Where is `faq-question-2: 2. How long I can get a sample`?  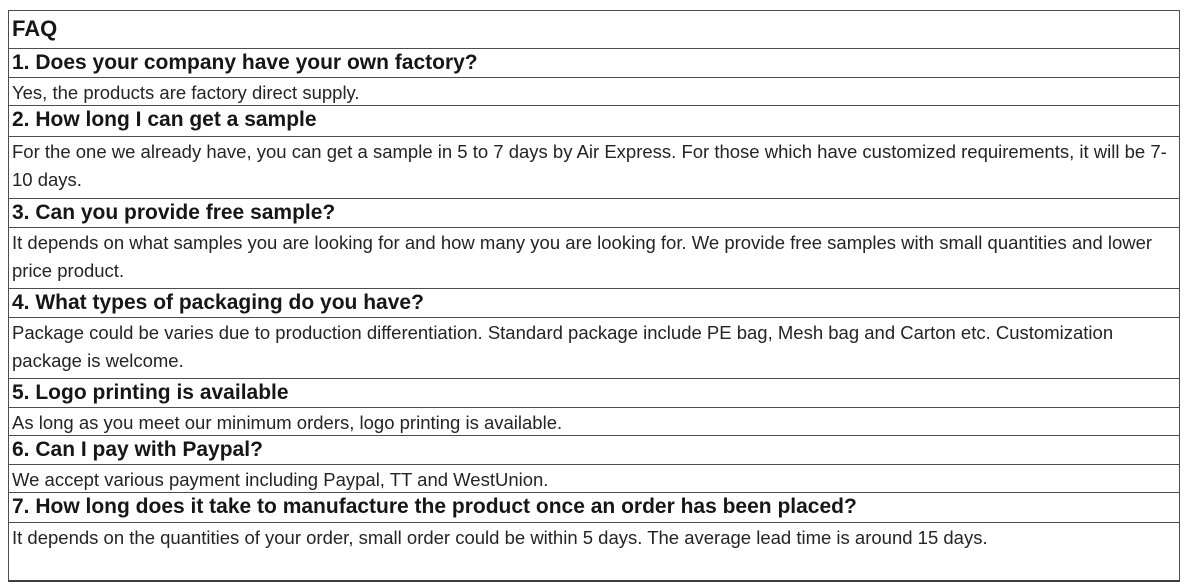
faq-question-2: 2. How long I can get a sample is located at coordinates (594, 120).